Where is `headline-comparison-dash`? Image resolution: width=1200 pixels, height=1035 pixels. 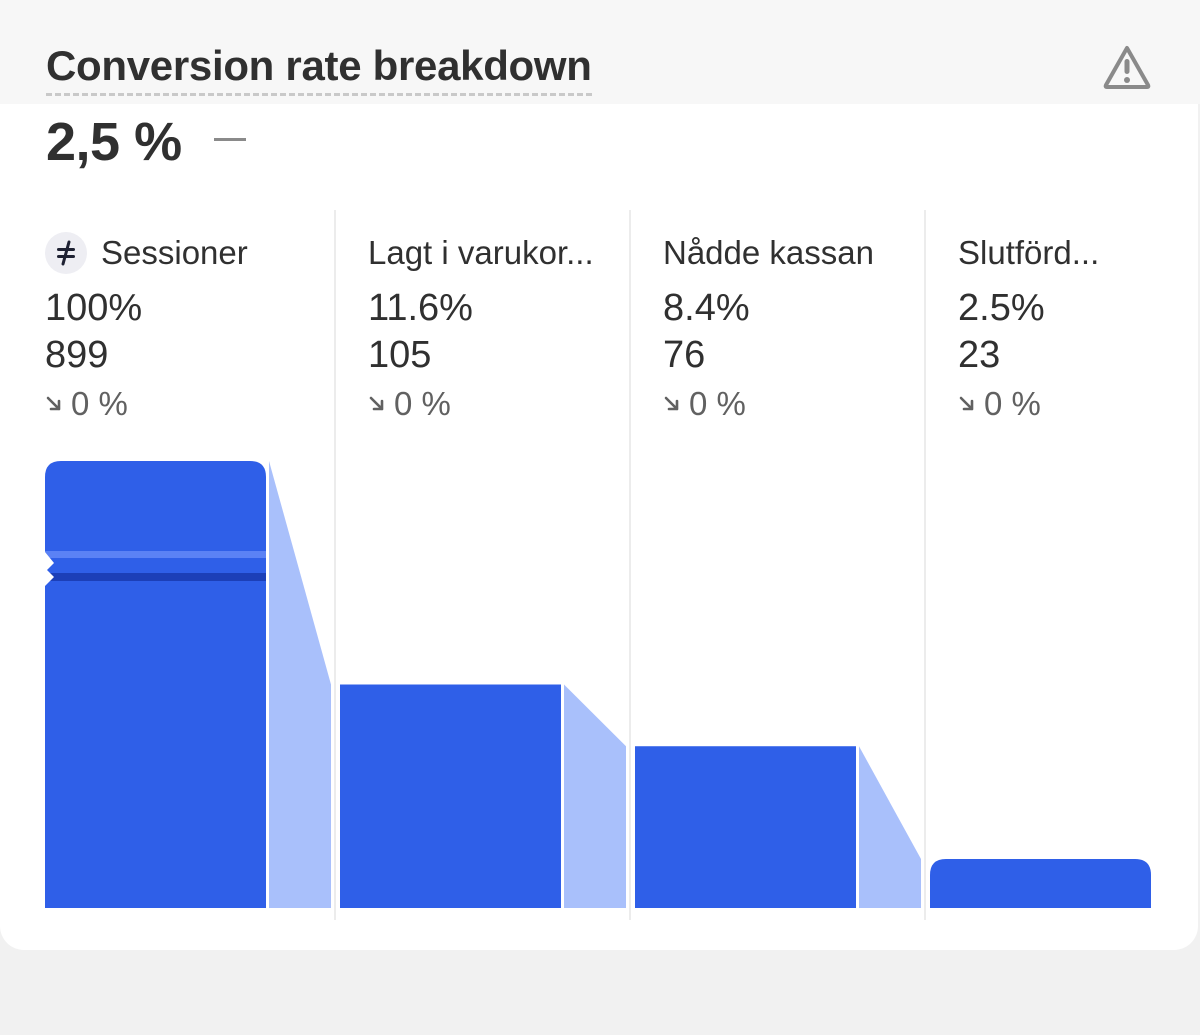 headline-comparison-dash is located at coordinates (230, 139).